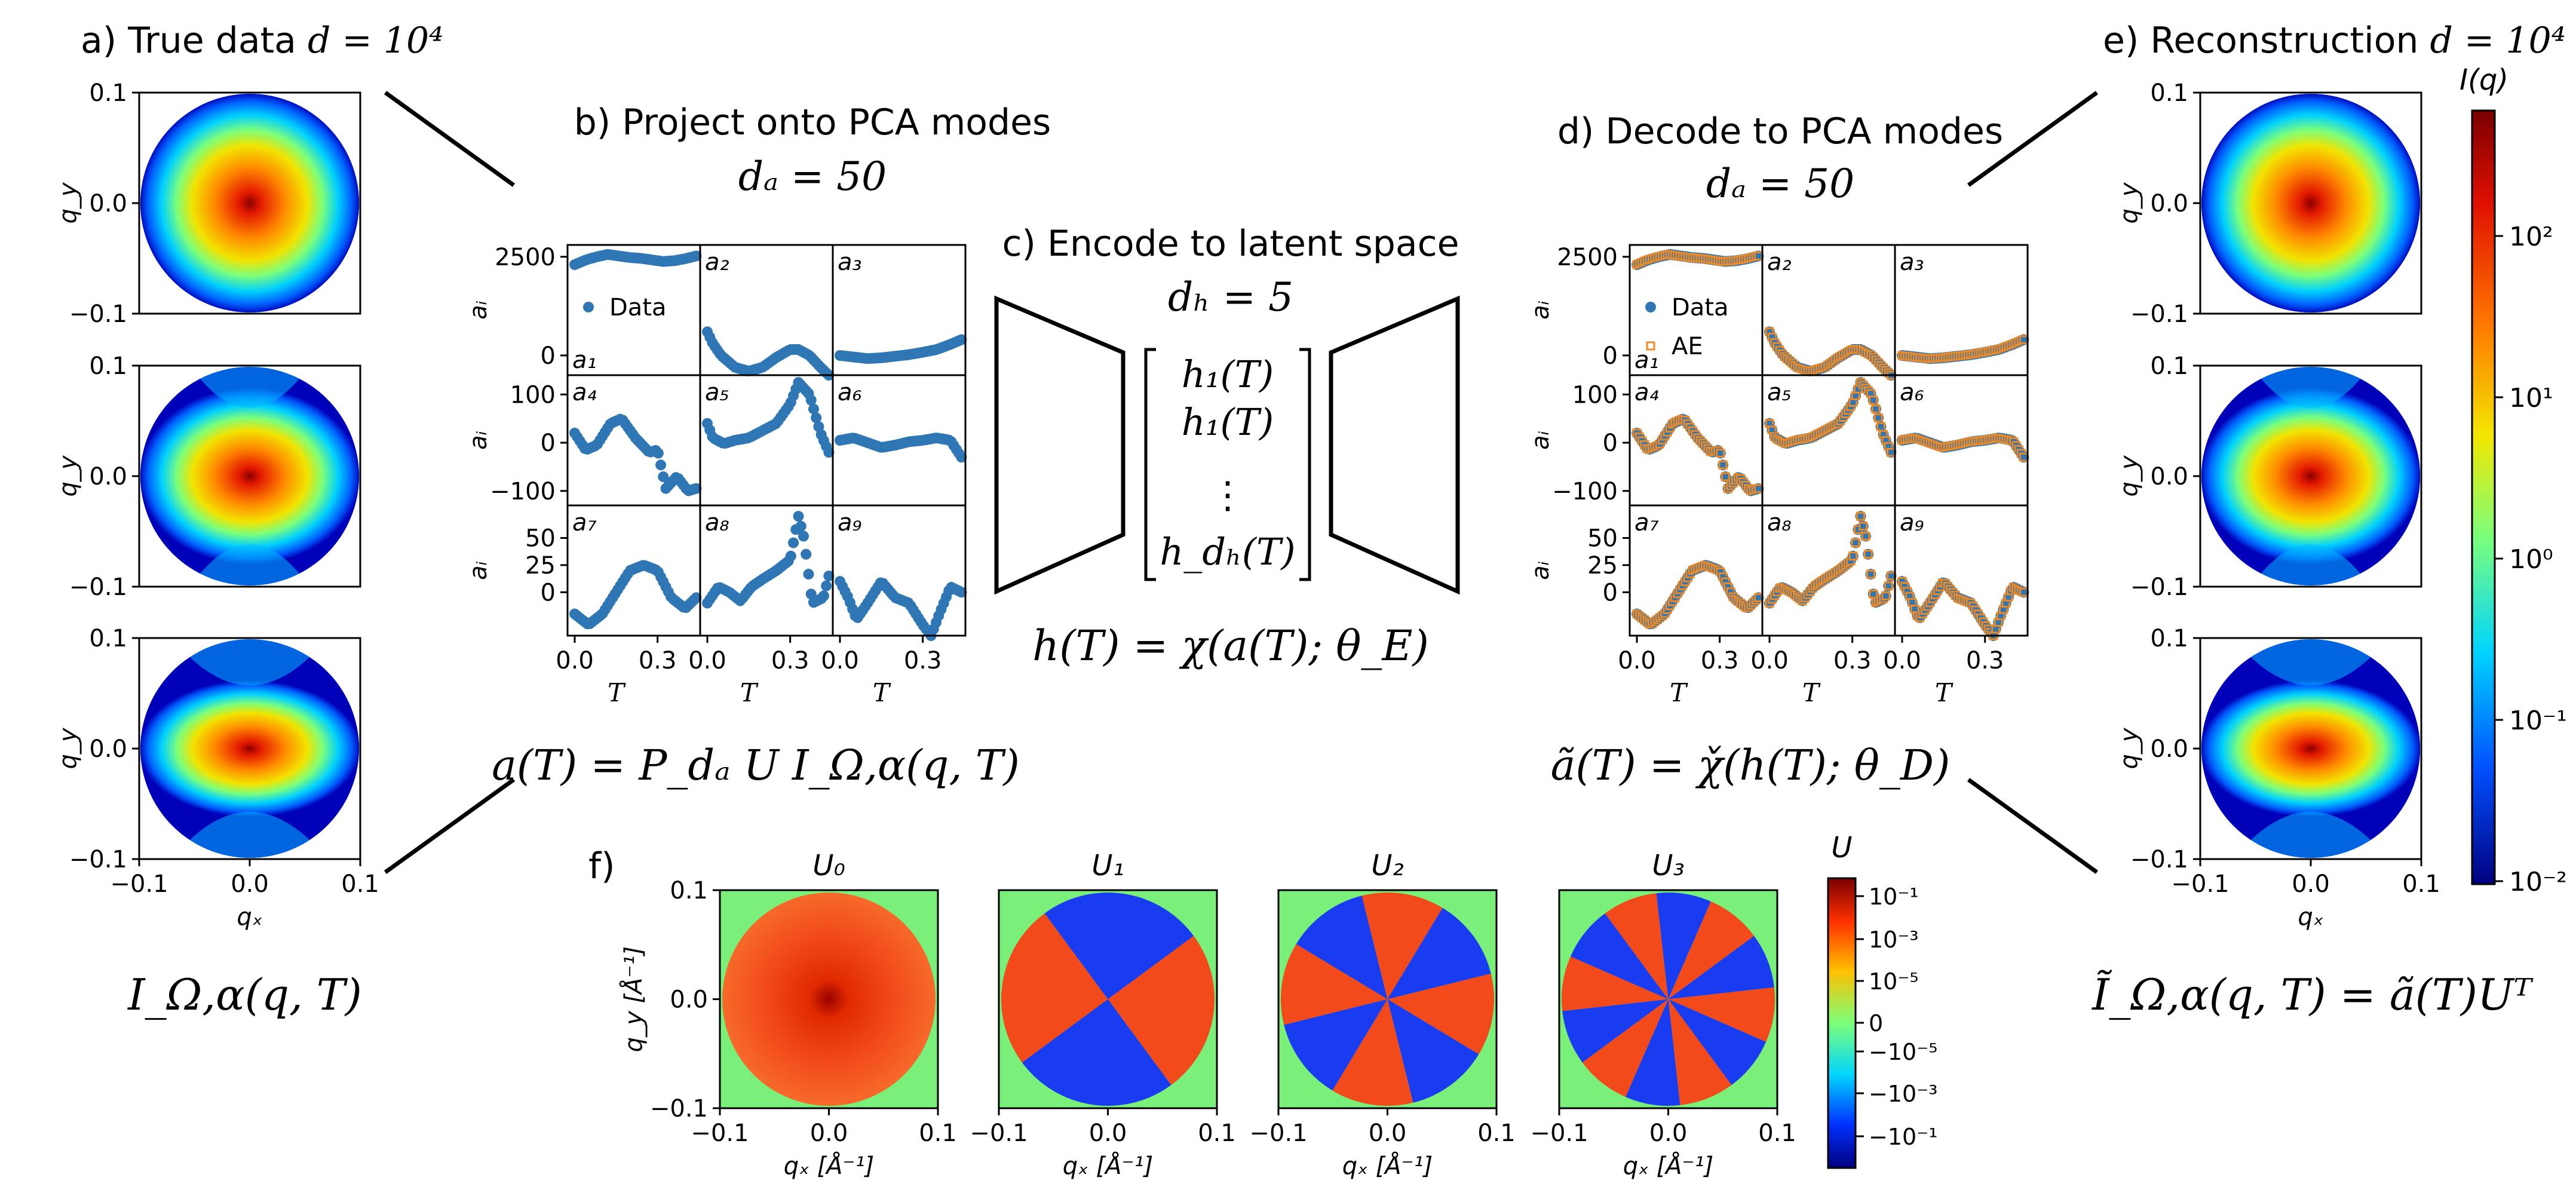 The width and height of the screenshot is (2576, 1202). I want to click on coef-subplot-frame, so click(1961, 571).